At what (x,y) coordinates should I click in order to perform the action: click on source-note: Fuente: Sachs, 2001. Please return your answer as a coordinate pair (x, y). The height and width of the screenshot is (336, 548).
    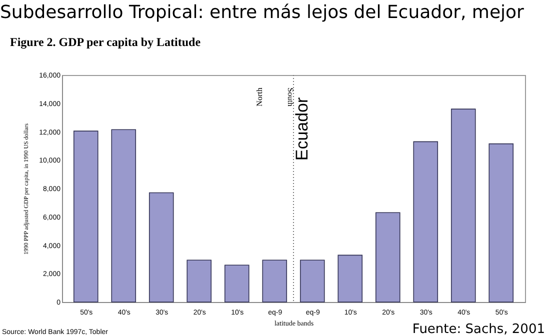
    Looking at the image, I should click on (478, 329).